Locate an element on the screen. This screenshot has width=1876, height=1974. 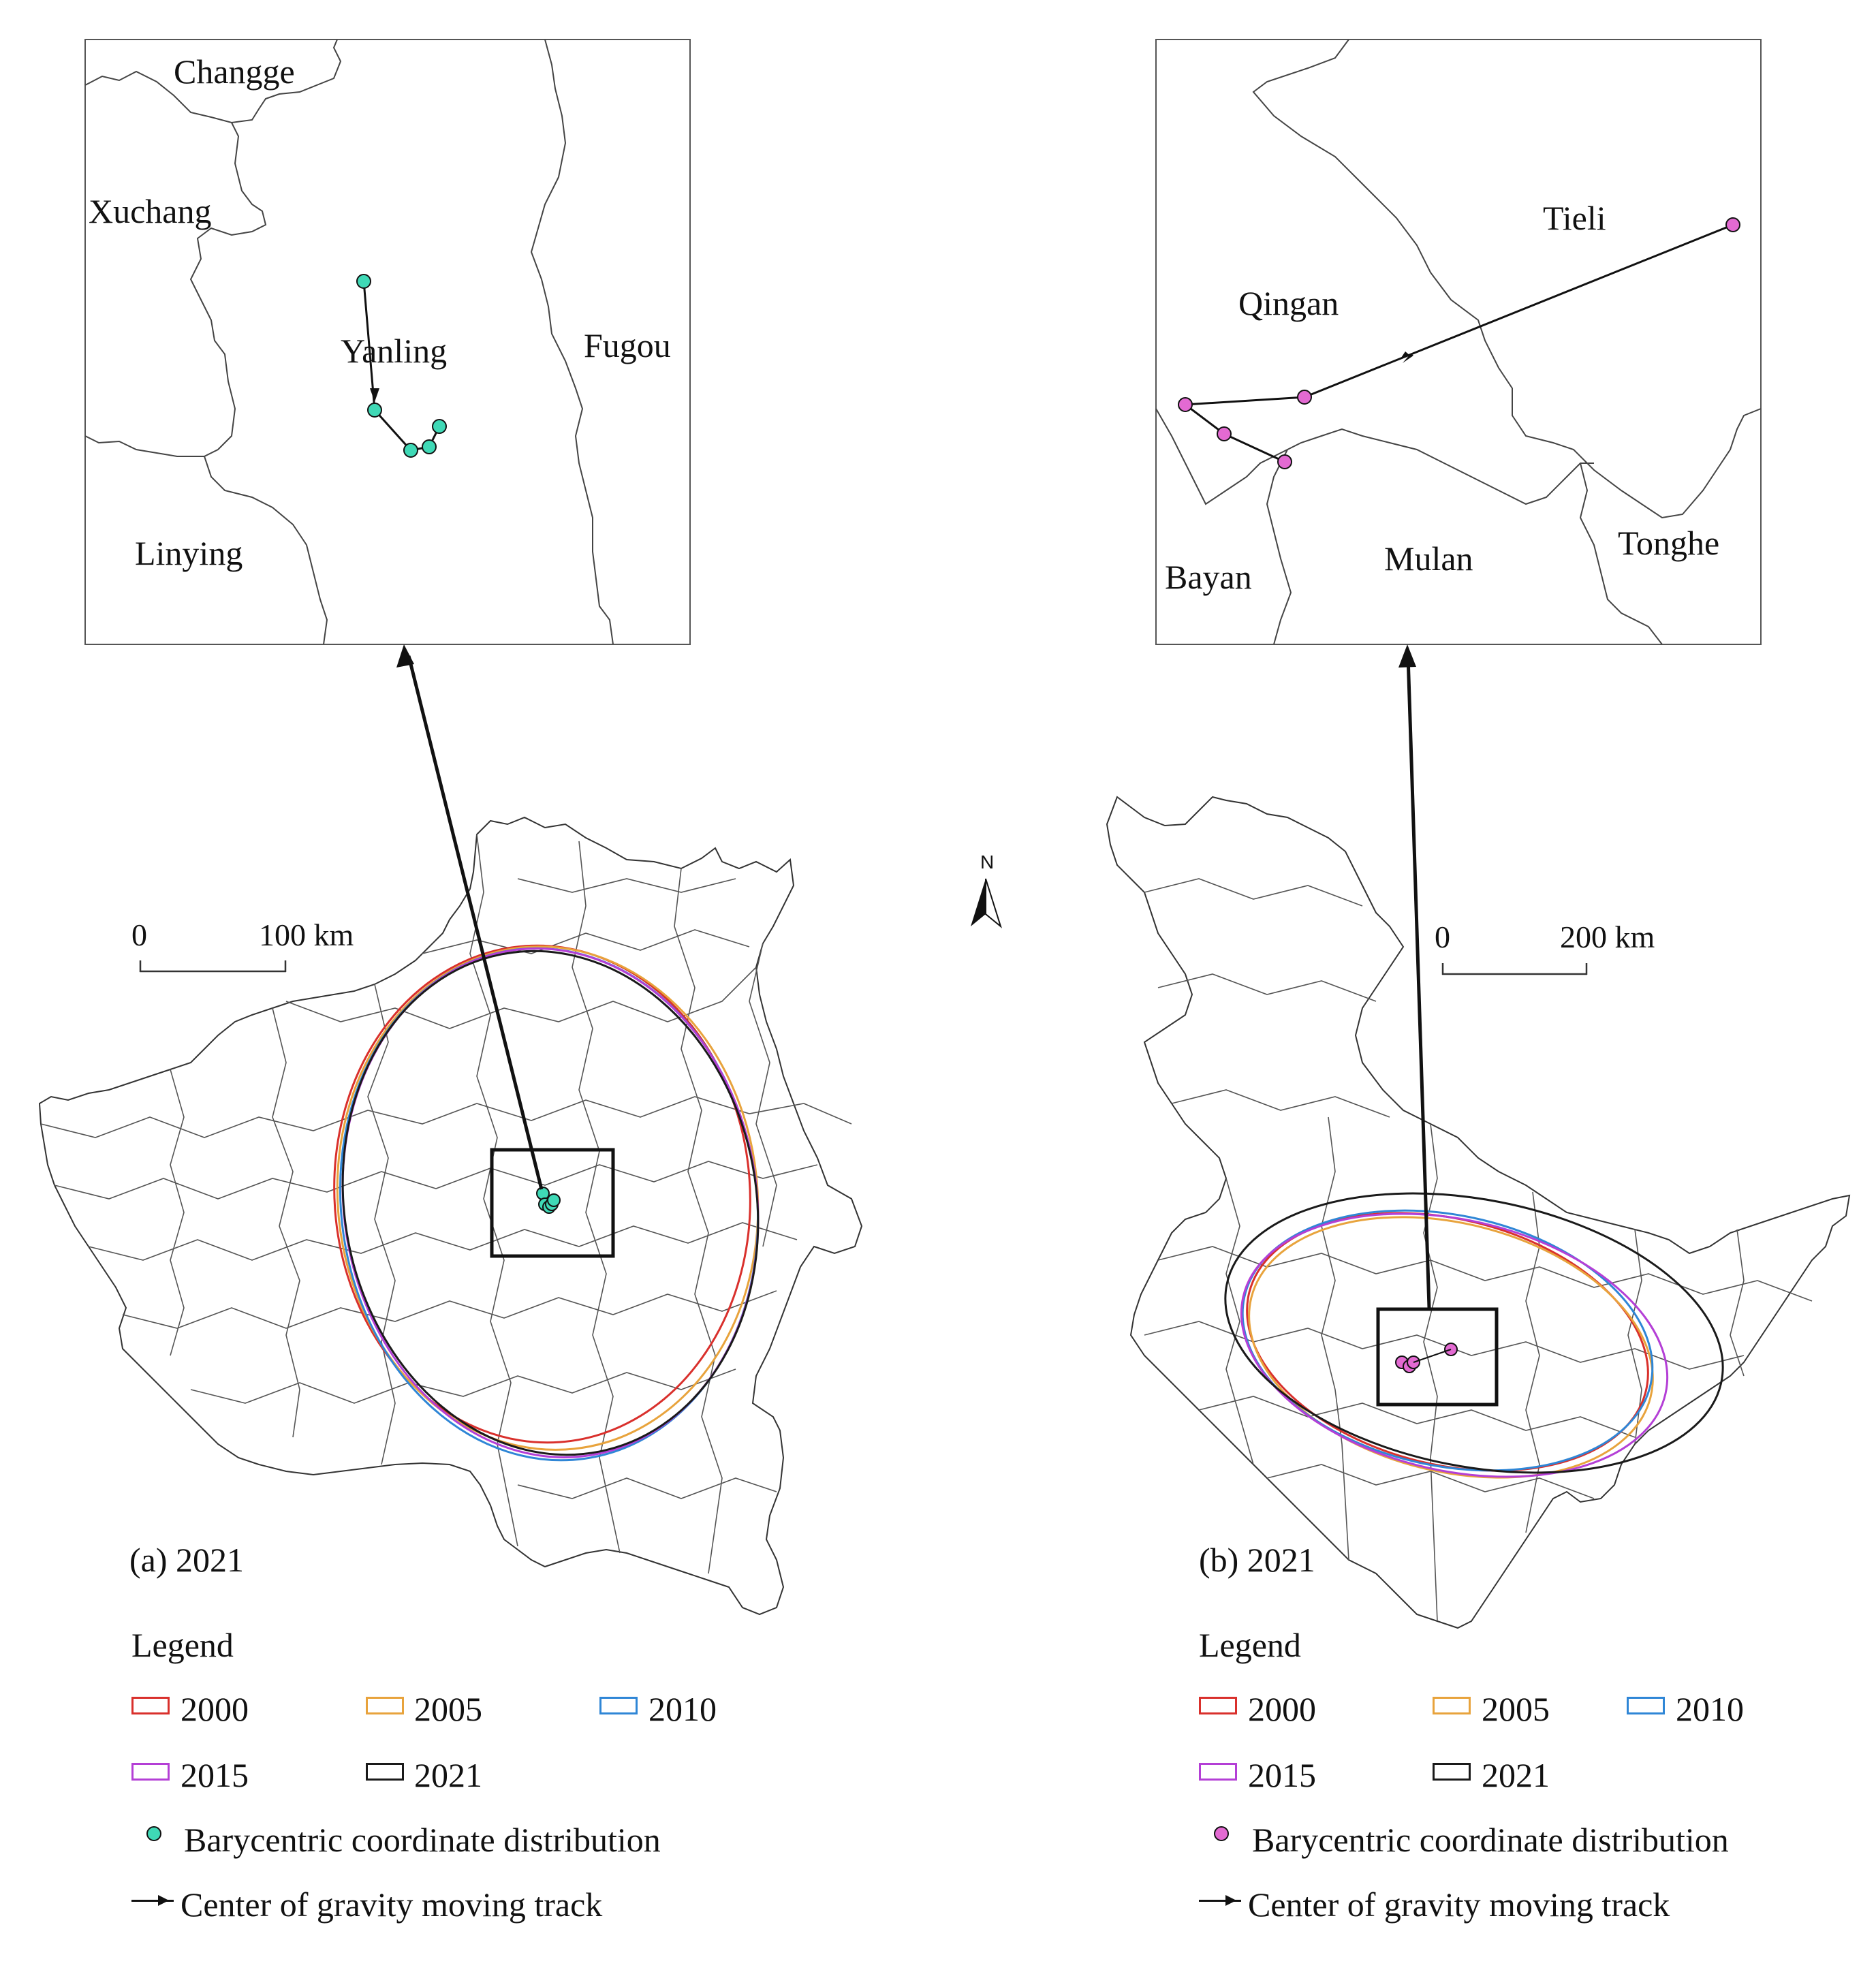
panel-caption-a: (a) 2021 is located at coordinates (187, 1560).